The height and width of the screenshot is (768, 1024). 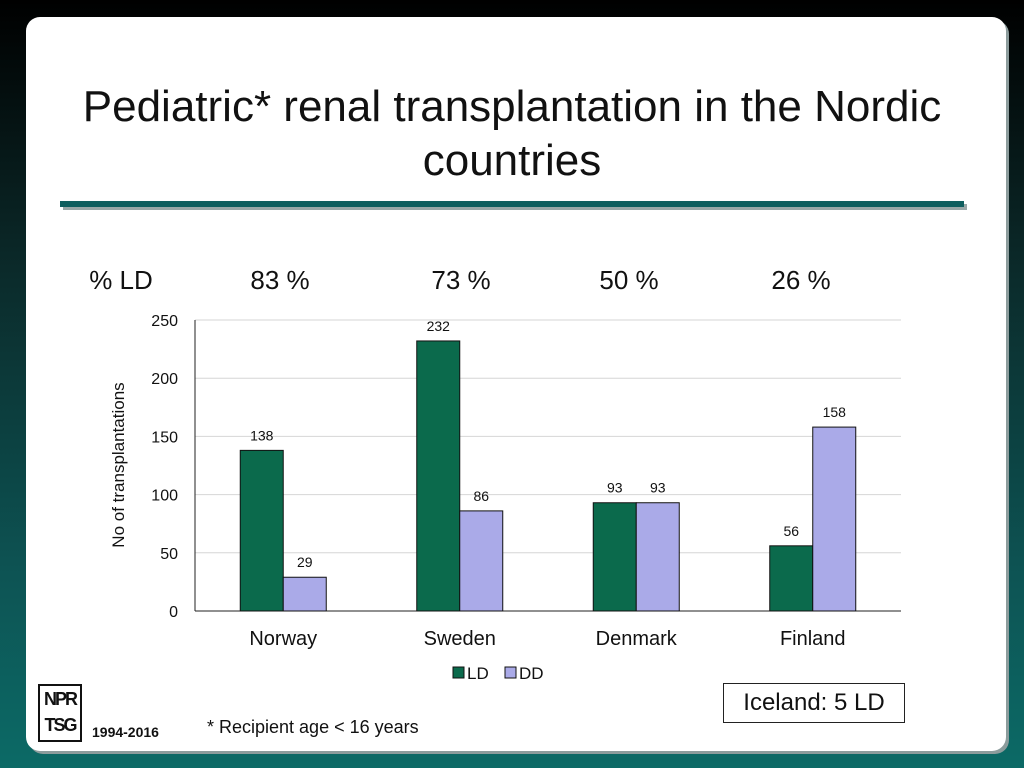 I want to click on years-label: 1994-2016, so click(x=125, y=732).